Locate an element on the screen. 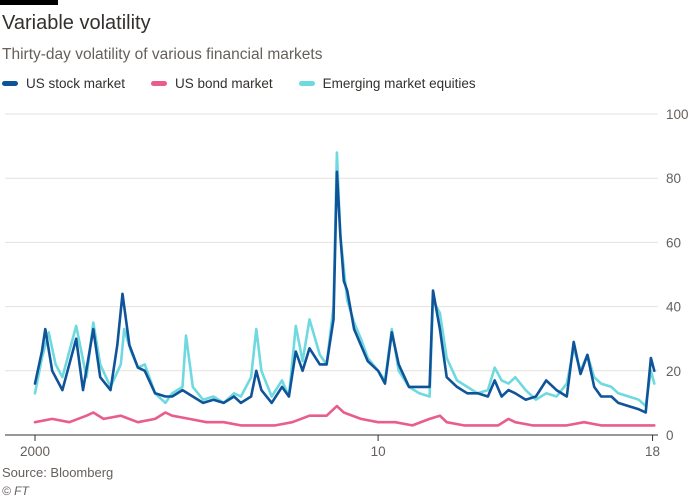 This screenshot has width=700, height=500. legend-swatch-em-equities is located at coordinates (306, 83).